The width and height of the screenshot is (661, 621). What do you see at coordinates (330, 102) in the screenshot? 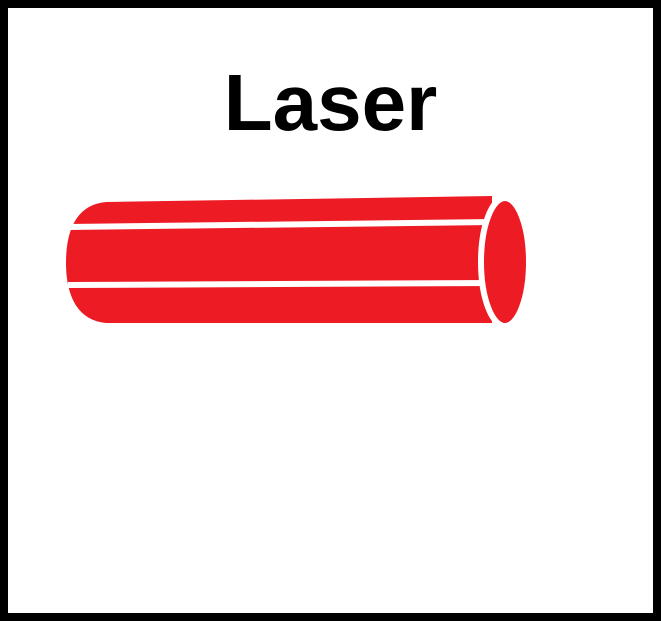
I see `page-title: Laser` at bounding box center [330, 102].